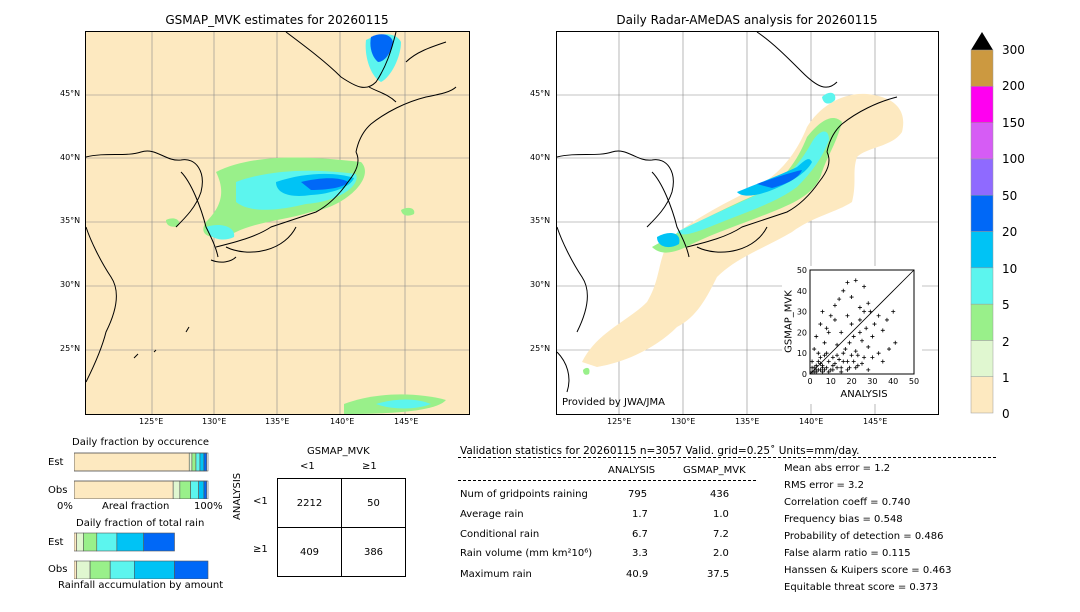 The height and width of the screenshot is (612, 1080). Describe the element at coordinates (141, 585) in the screenshot. I see `rain-fraction-xlabel: Rainfall accumulation by amount` at that location.